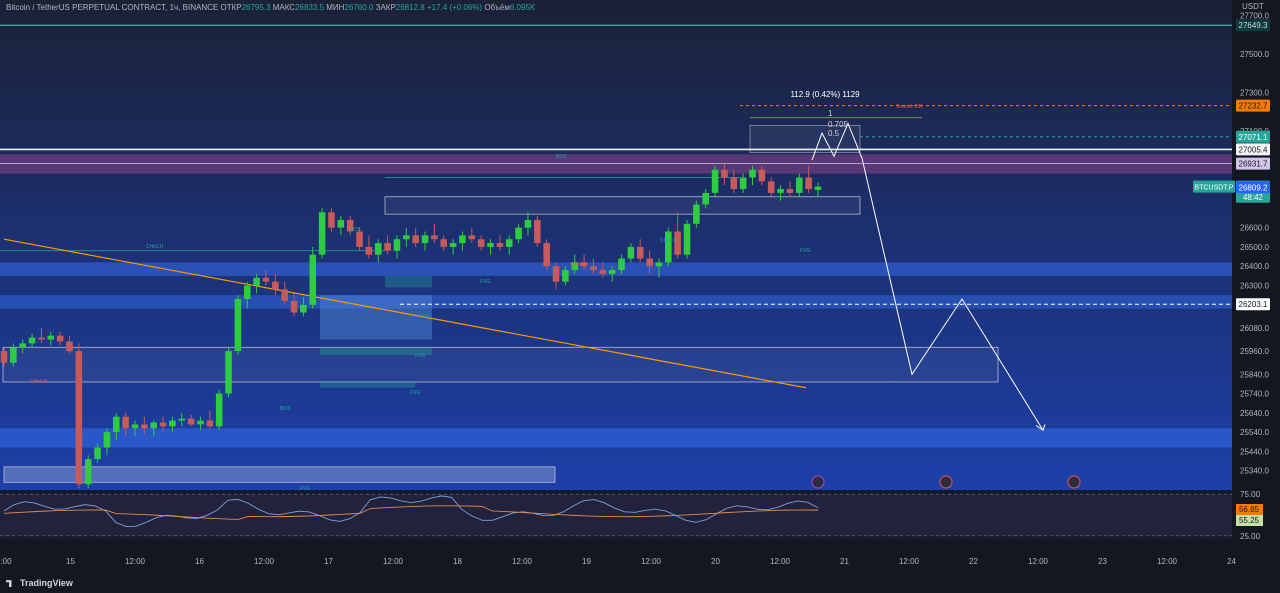  What do you see at coordinates (155, 247) in the screenshot?
I see `choch-label: CHoCH` at bounding box center [155, 247].